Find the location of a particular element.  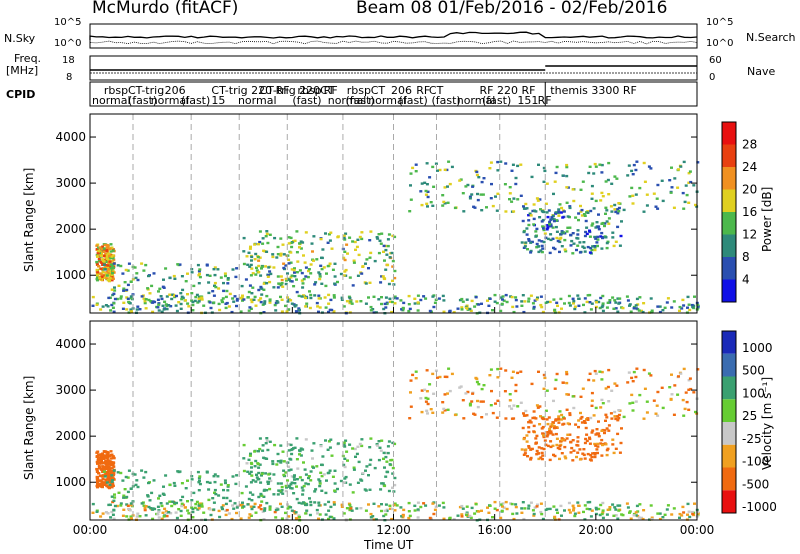

power-colorbar-swatch is located at coordinates (729, 268).